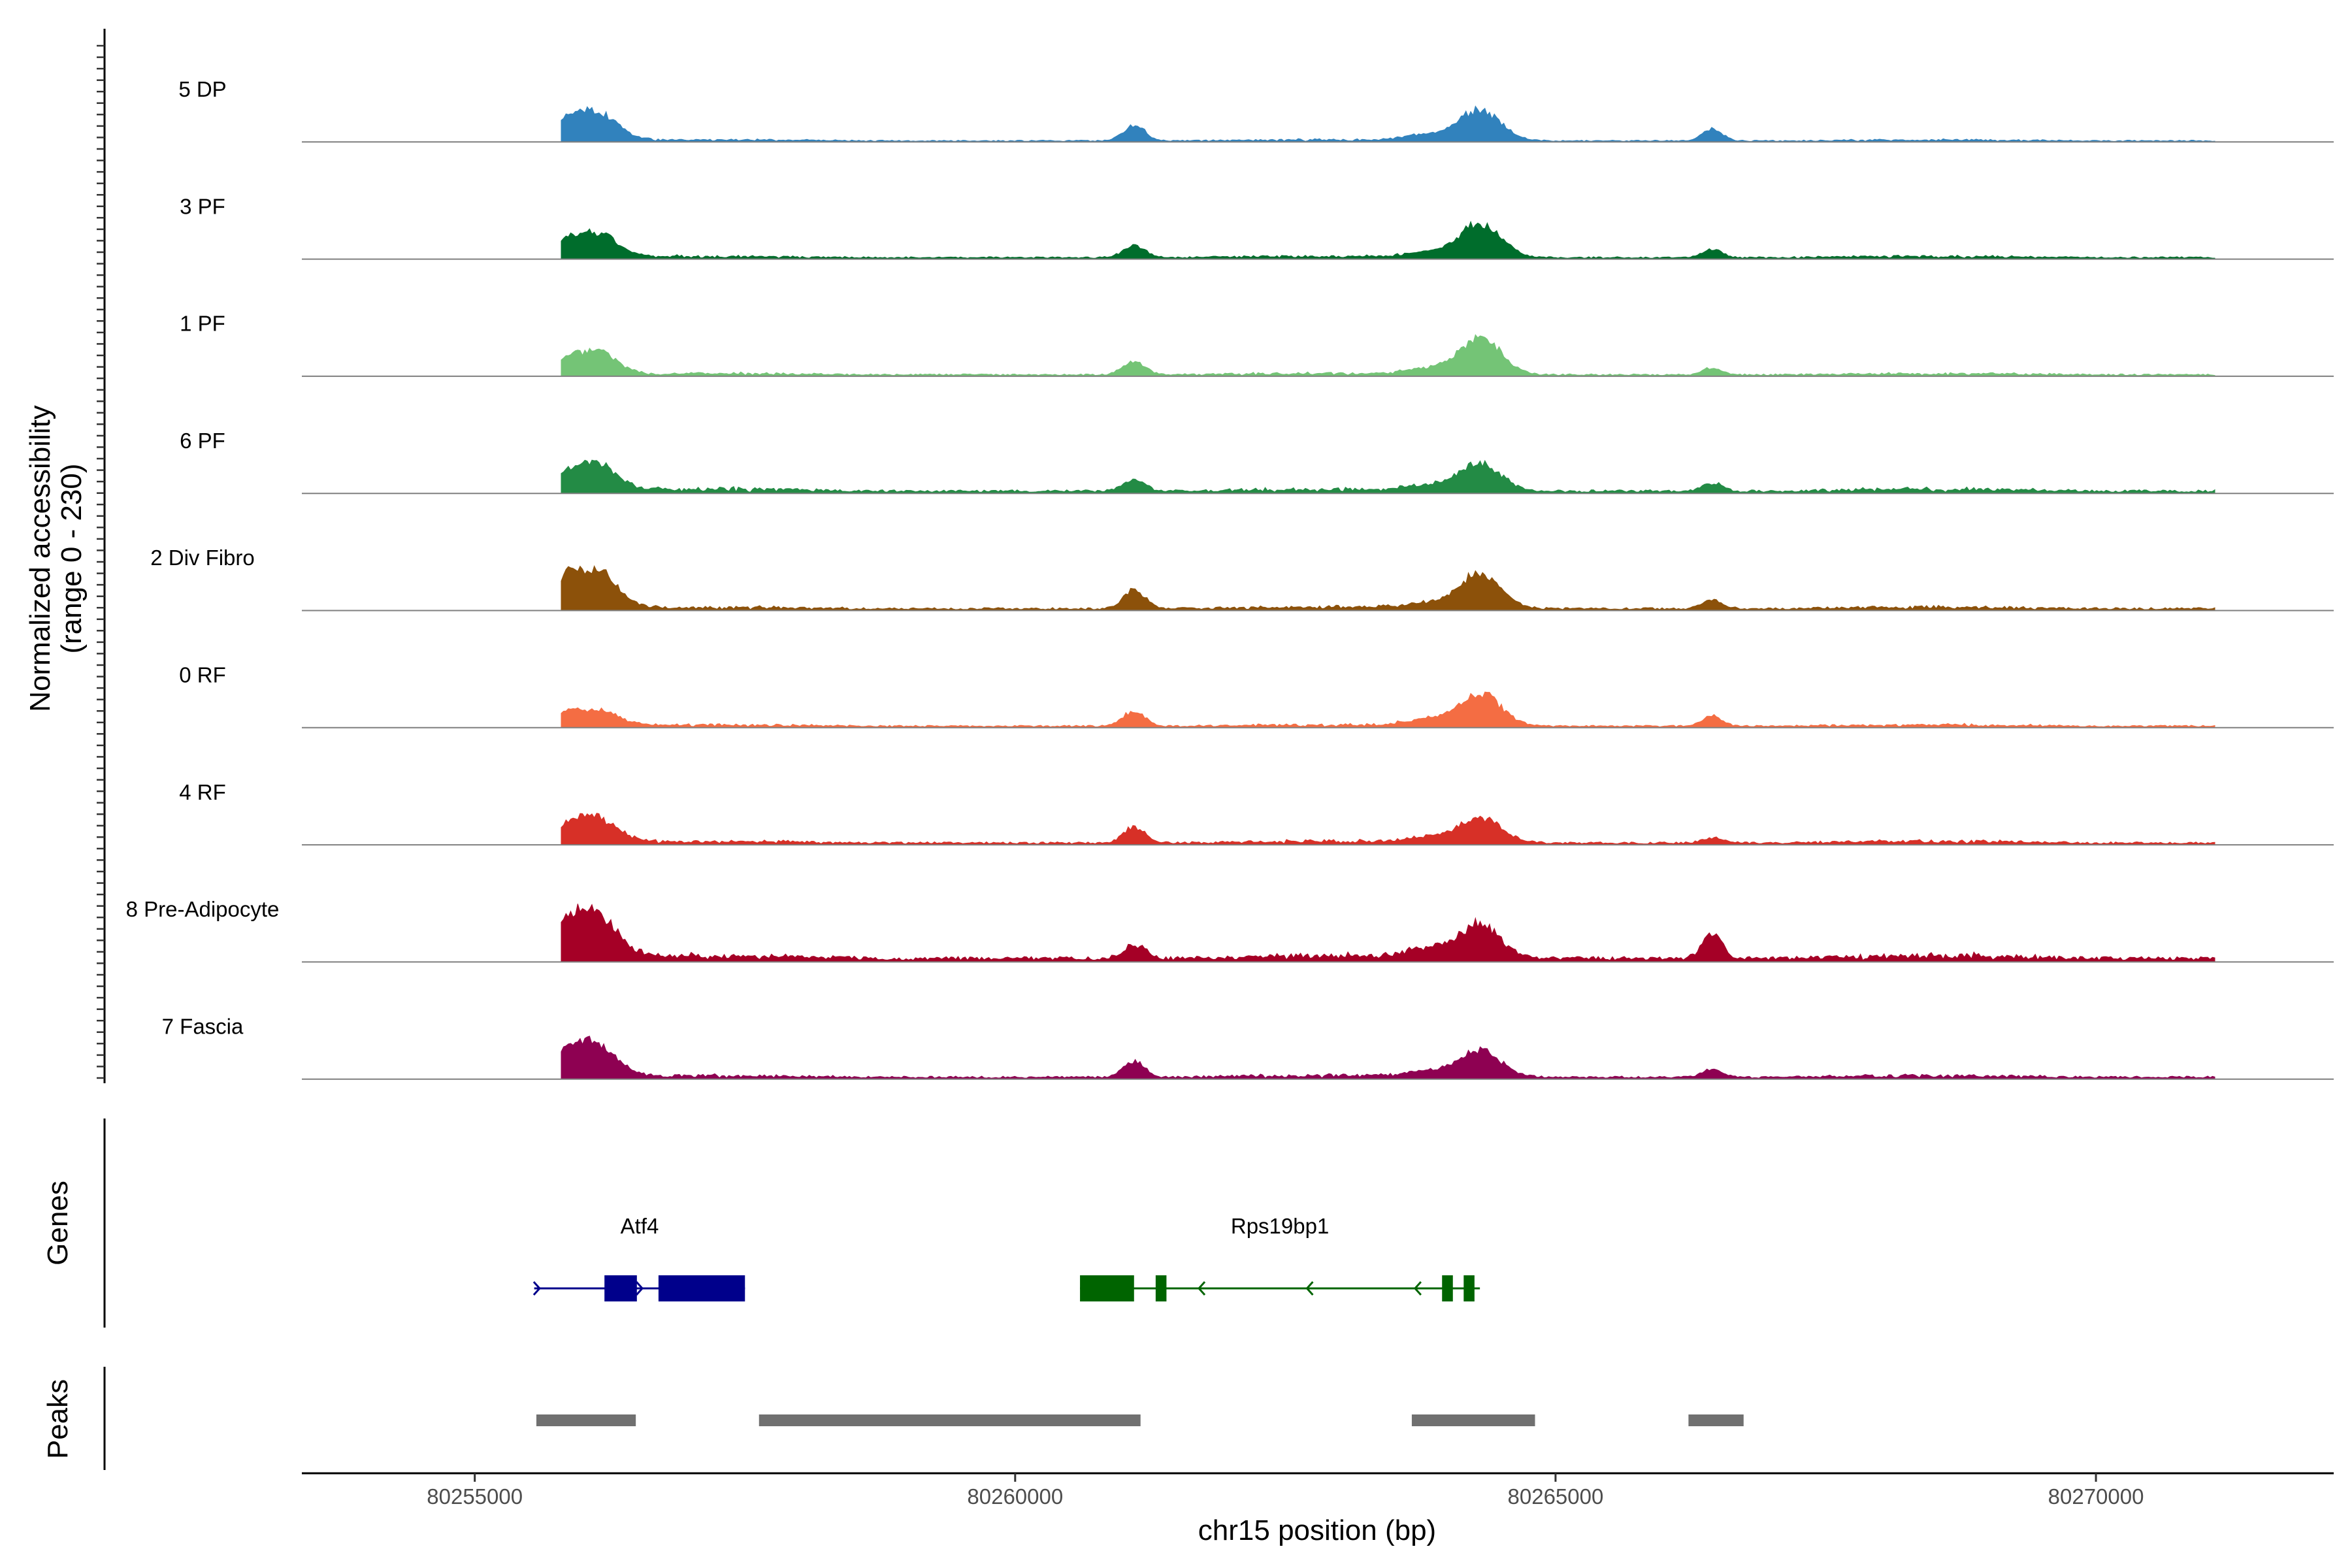 The width and height of the screenshot is (2352, 1568). I want to click on x-axis-ticks: 80255000 80260000 80265000 80270000, so click(1285, 1491).